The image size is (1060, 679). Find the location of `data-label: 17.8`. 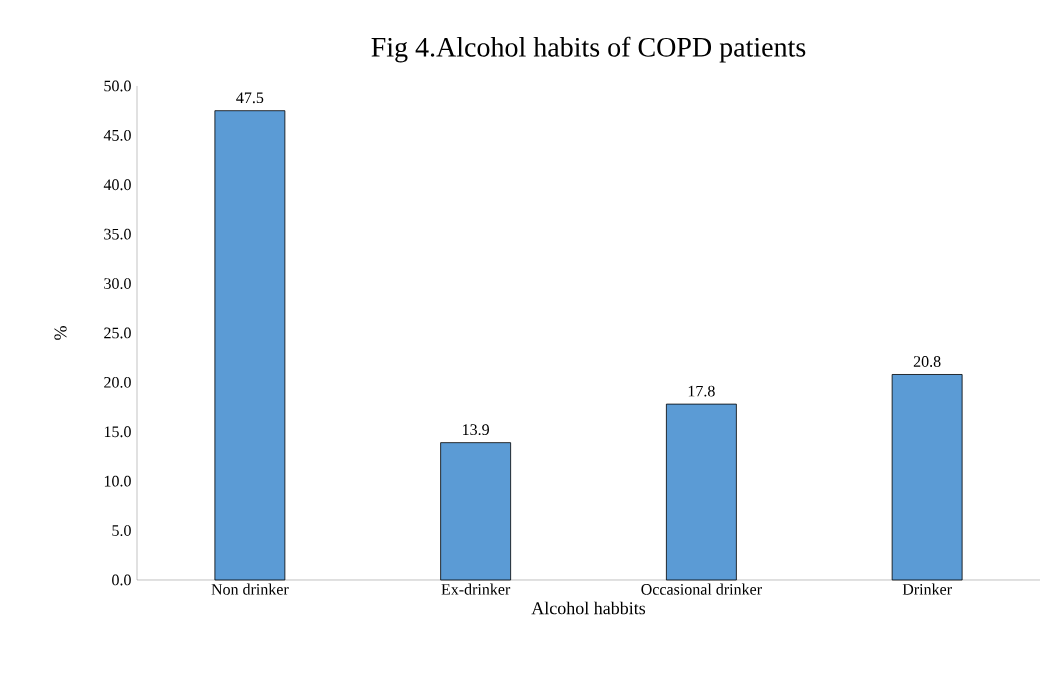

data-label: 17.8 is located at coordinates (701, 391).